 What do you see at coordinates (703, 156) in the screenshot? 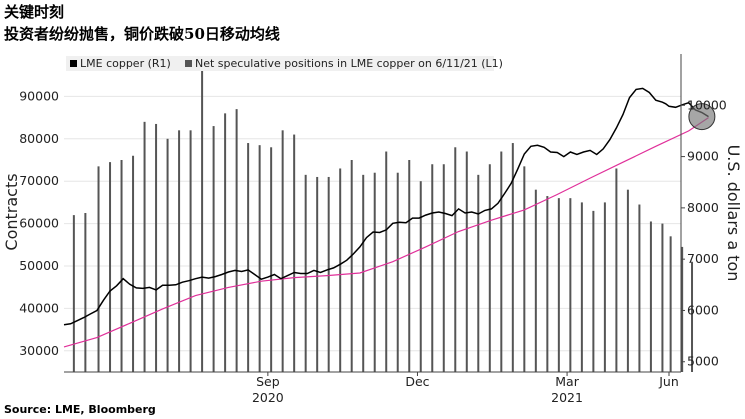
I see `right-tick-label-4: 9000` at bounding box center [703, 156].